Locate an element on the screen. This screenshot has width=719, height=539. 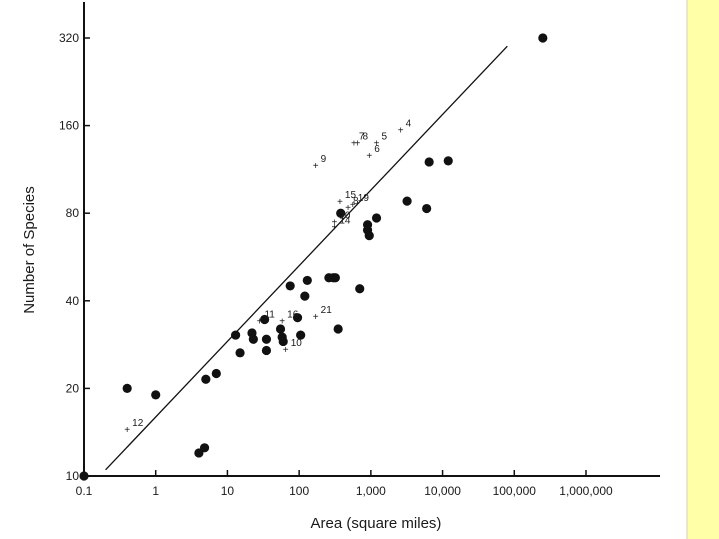
y-tick-label: 20 is located at coordinates (73, 388).